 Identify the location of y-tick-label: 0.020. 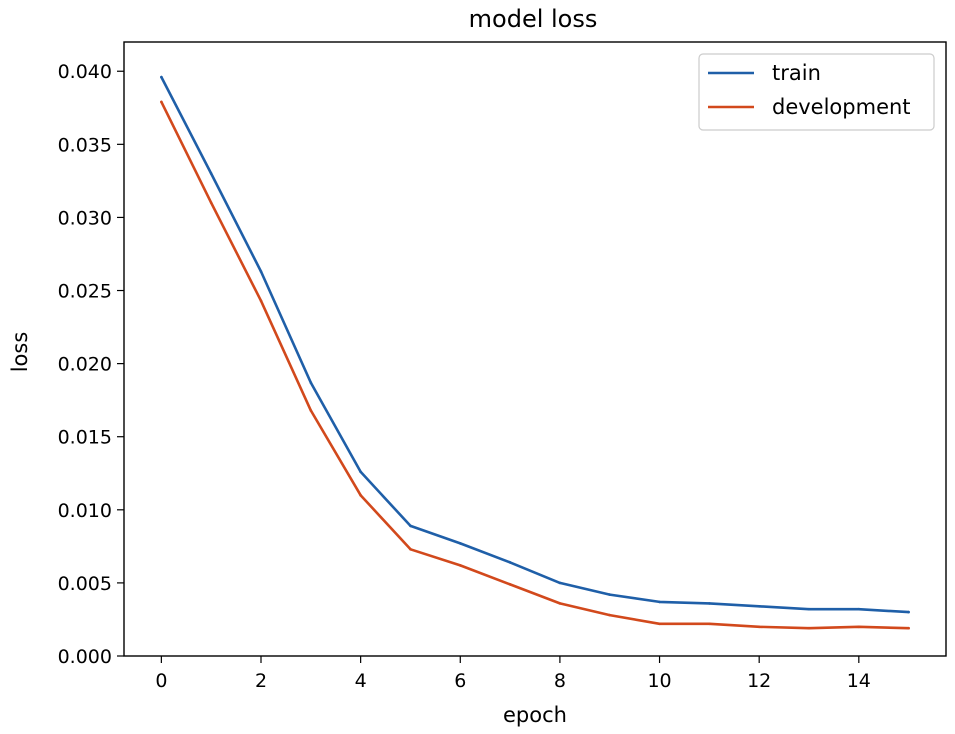
(85, 365).